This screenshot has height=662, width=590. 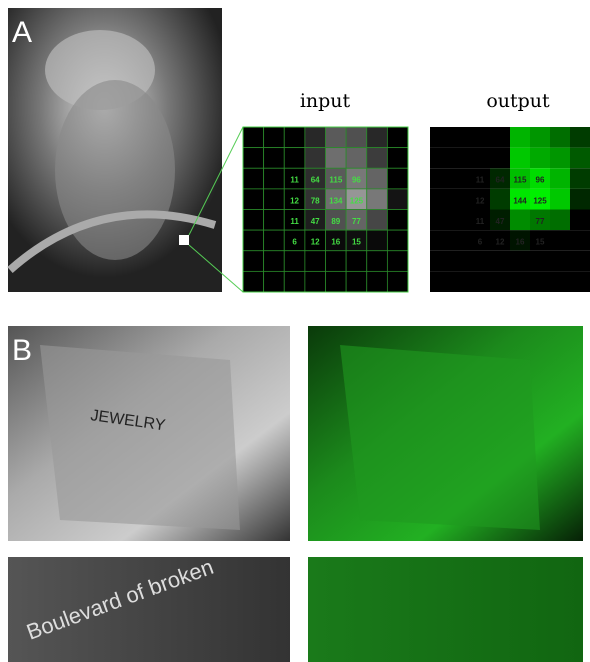 What do you see at coordinates (336, 200) in the screenshot?
I see `cell-value: 134` at bounding box center [336, 200].